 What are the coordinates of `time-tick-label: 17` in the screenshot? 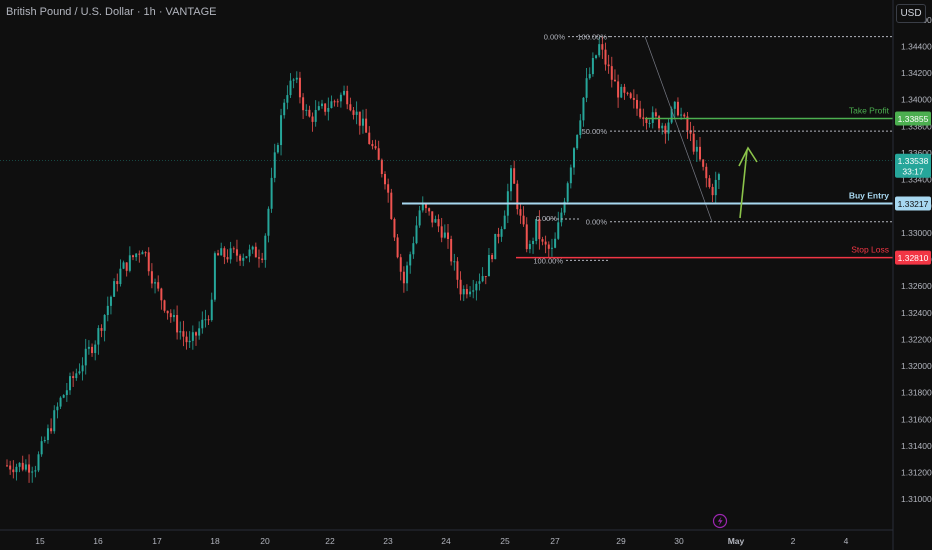 It's located at (157, 541).